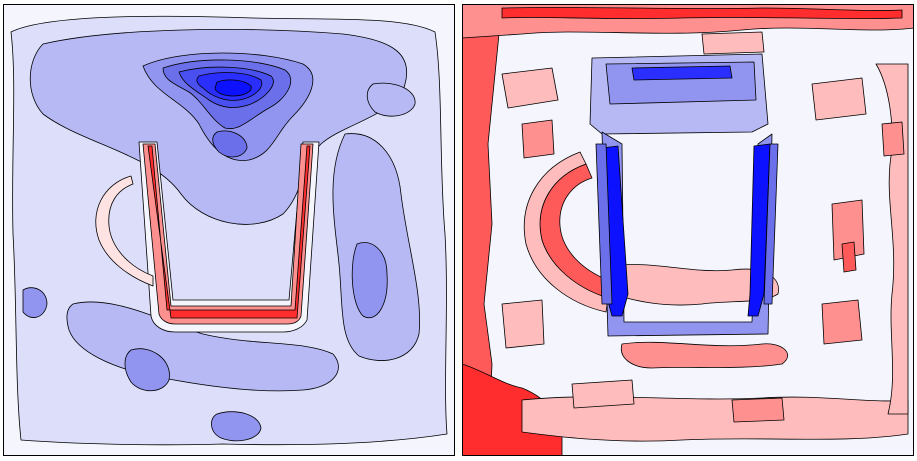  Describe the element at coordinates (124, 231) in the screenshot. I see `arc-left` at that location.